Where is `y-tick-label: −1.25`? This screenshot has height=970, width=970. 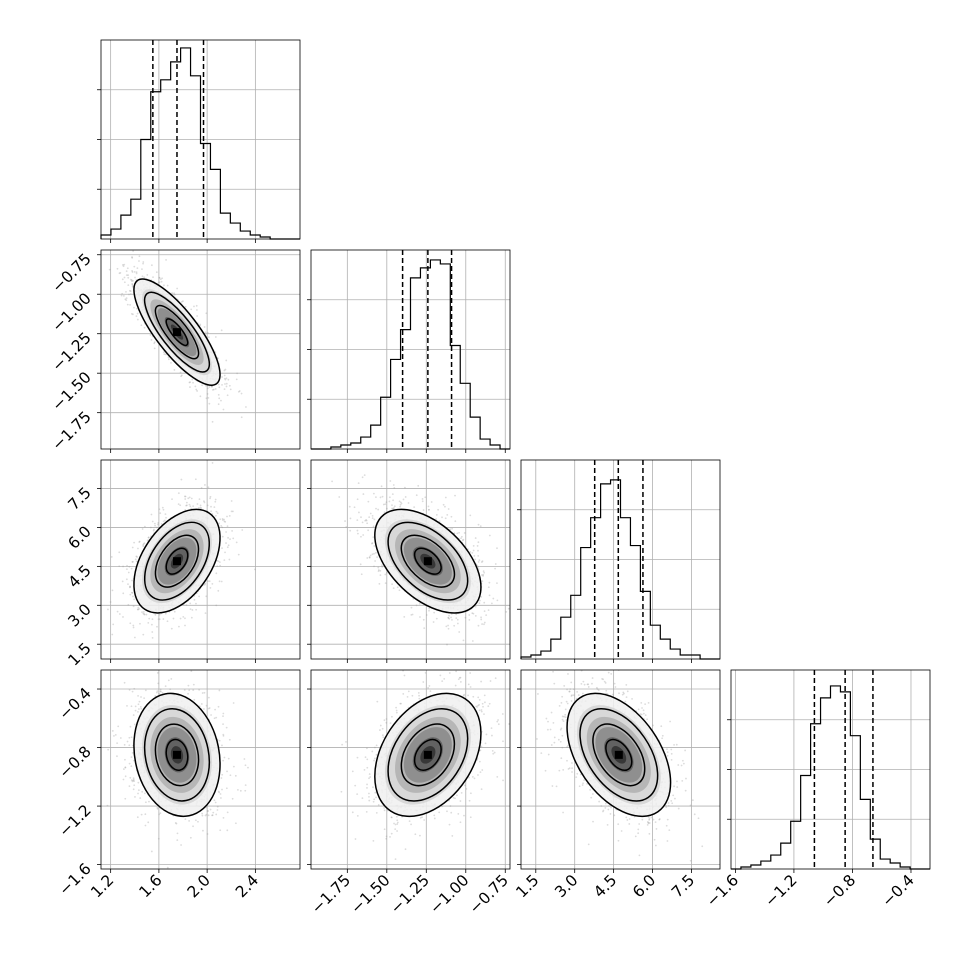 y-tick-label: −1.25 is located at coordinates (72, 352).